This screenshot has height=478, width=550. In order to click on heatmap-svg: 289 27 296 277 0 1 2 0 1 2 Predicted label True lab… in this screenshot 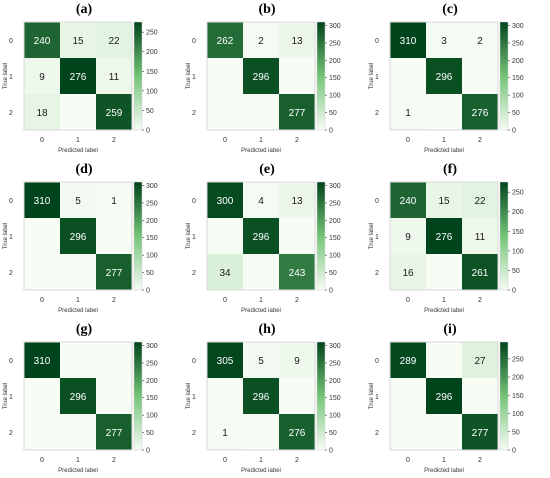, I will do `click(446, 407)`.